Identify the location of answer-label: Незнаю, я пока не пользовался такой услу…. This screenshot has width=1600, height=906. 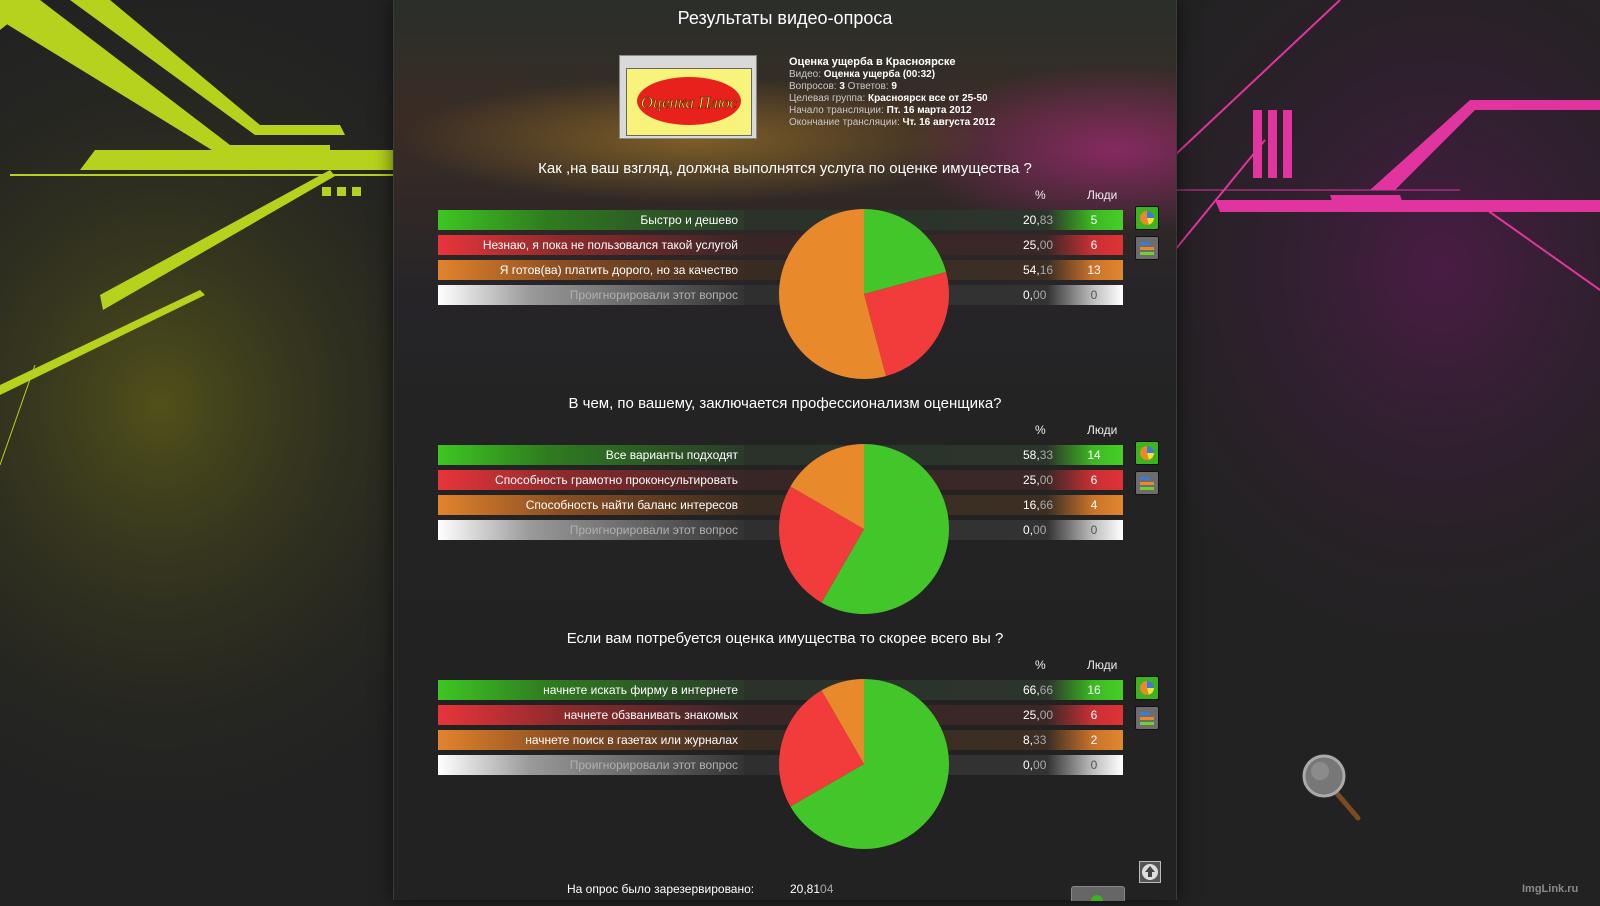
(610, 245).